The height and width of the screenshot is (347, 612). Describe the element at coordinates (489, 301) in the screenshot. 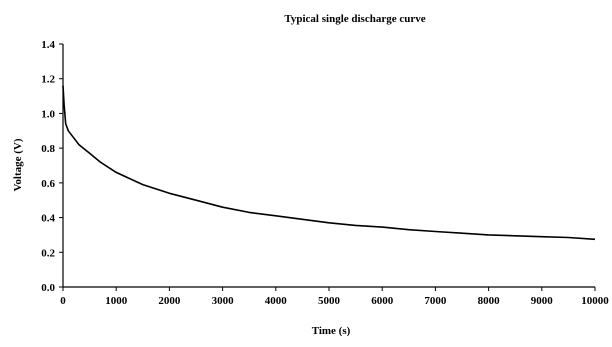

I see `x-tick-label: 8000` at that location.